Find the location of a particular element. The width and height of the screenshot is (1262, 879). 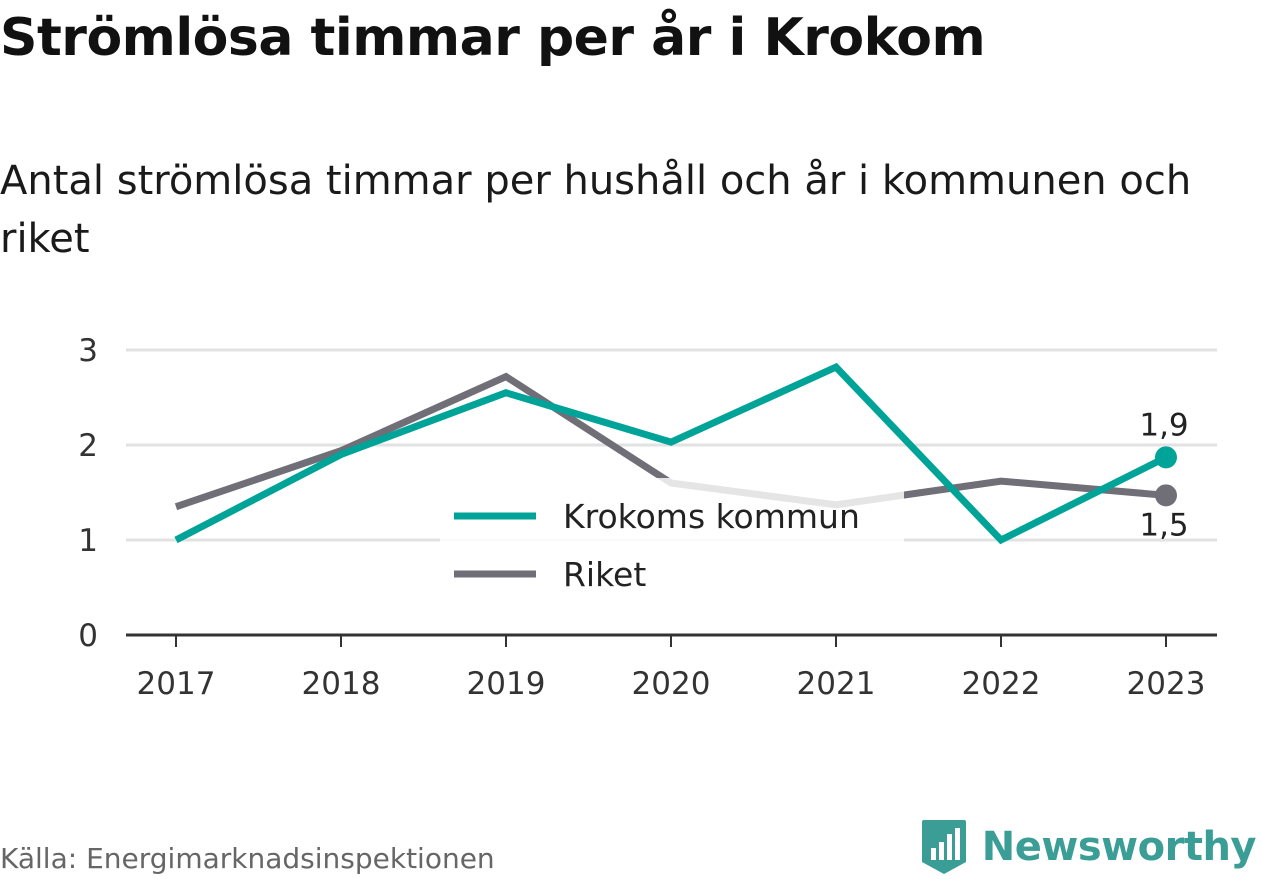

y-tick-label: 3 is located at coordinates (88, 351).